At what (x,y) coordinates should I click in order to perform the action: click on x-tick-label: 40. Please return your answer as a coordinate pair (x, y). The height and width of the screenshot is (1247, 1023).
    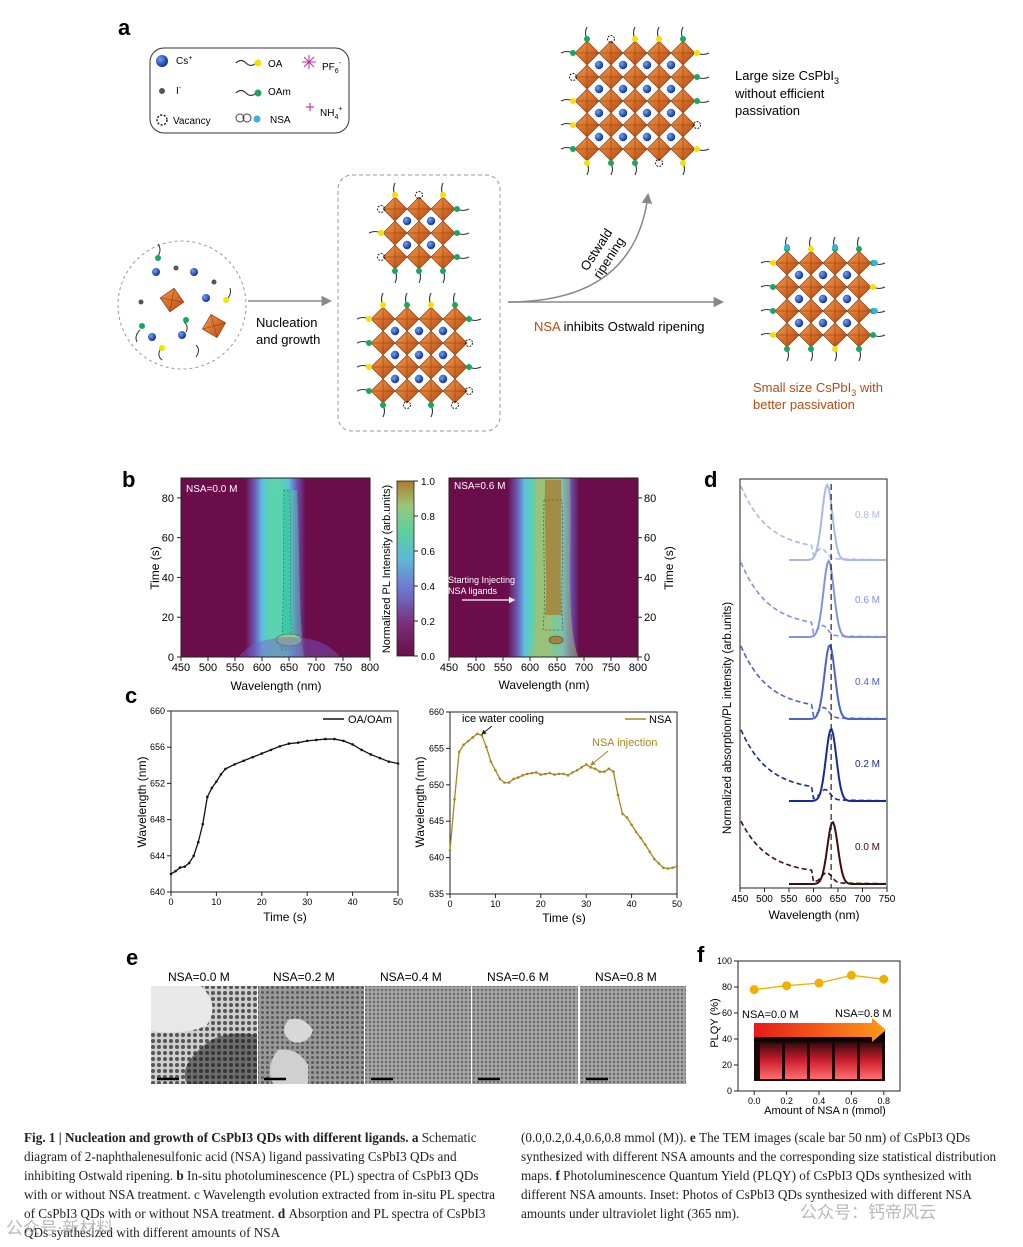
    Looking at the image, I should click on (632, 904).